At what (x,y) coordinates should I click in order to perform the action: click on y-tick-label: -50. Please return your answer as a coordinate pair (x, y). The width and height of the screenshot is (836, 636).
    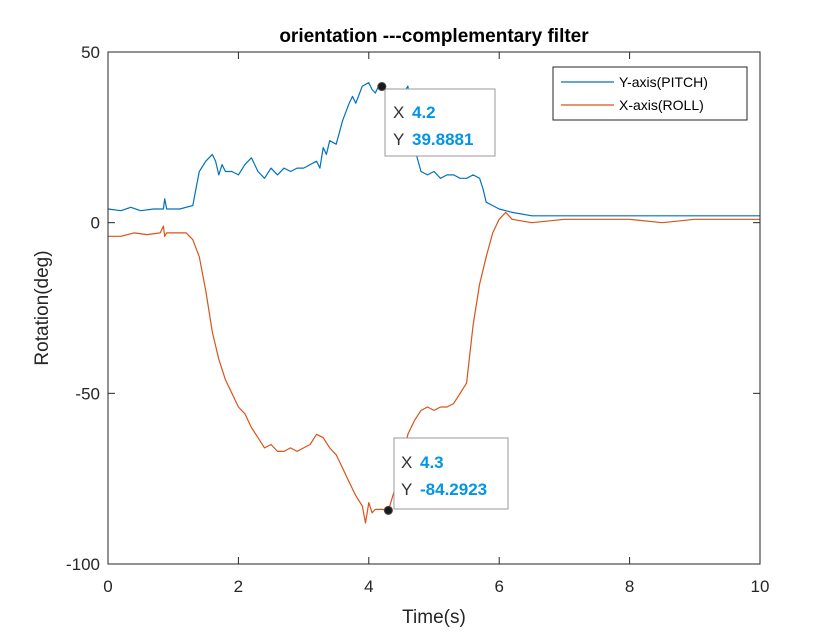
    Looking at the image, I should click on (87, 393).